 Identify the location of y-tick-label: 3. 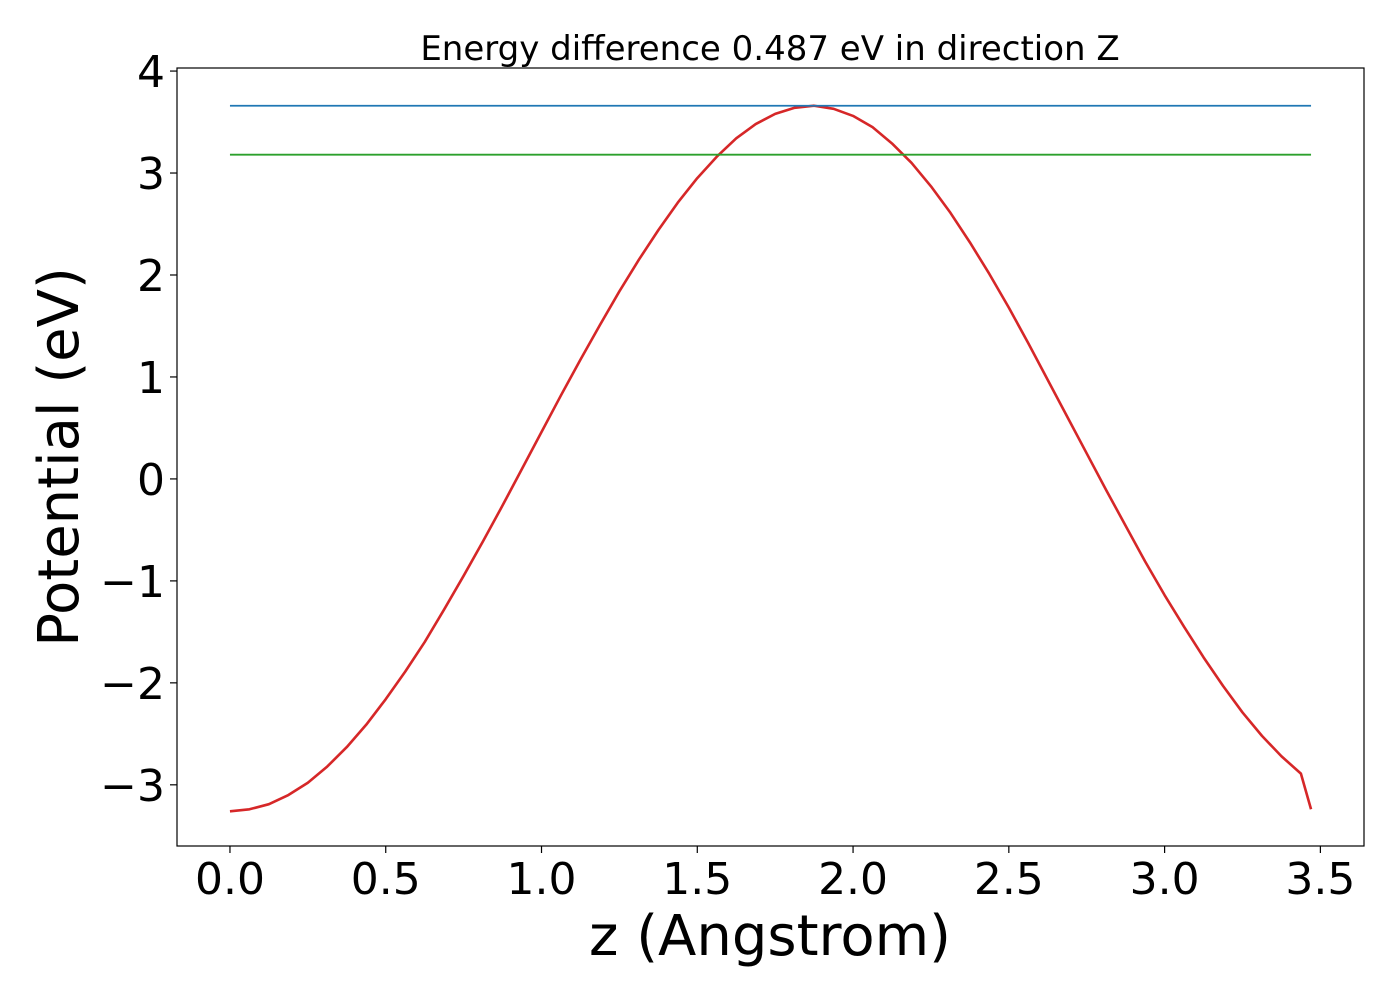
(151, 174).